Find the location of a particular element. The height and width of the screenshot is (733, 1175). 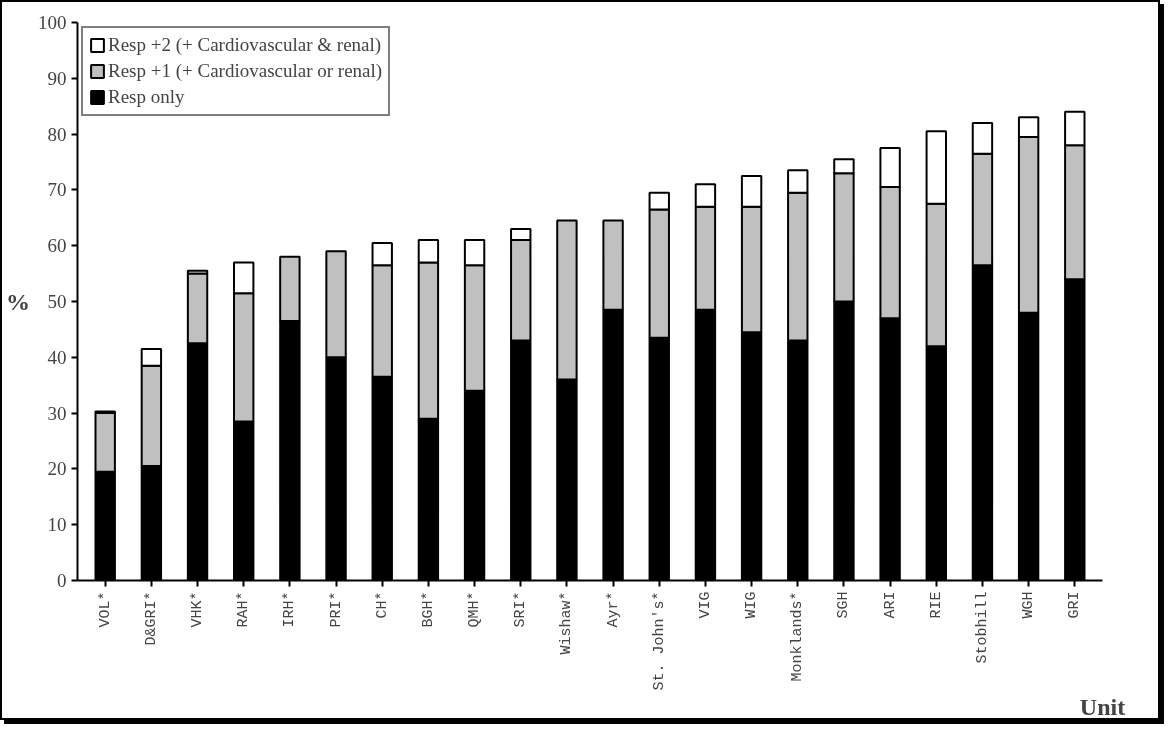

x-tick-label: VHK* is located at coordinates (198, 609).